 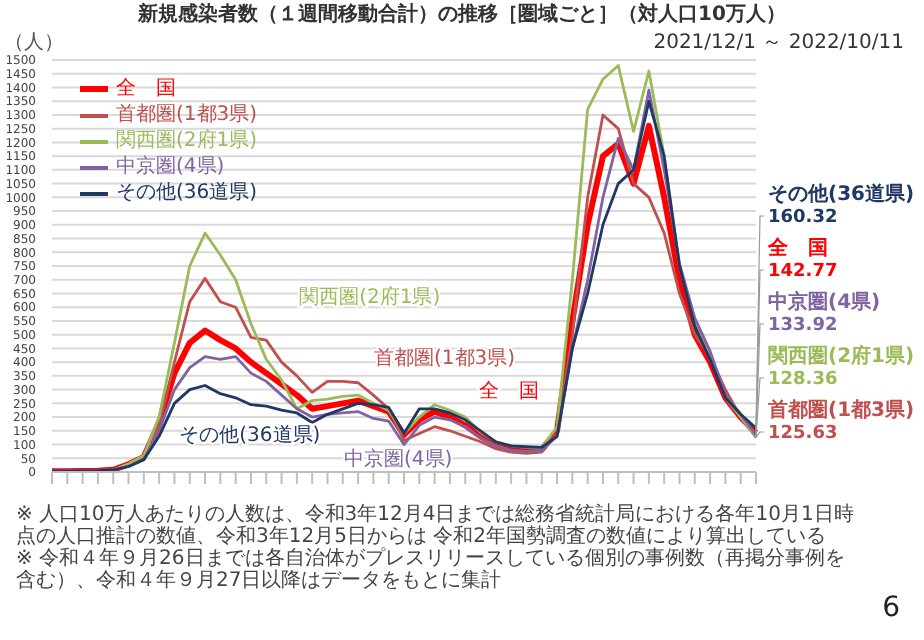 What do you see at coordinates (803, 326) in the screenshot?
I see `data-label: 133.92` at bounding box center [803, 326].